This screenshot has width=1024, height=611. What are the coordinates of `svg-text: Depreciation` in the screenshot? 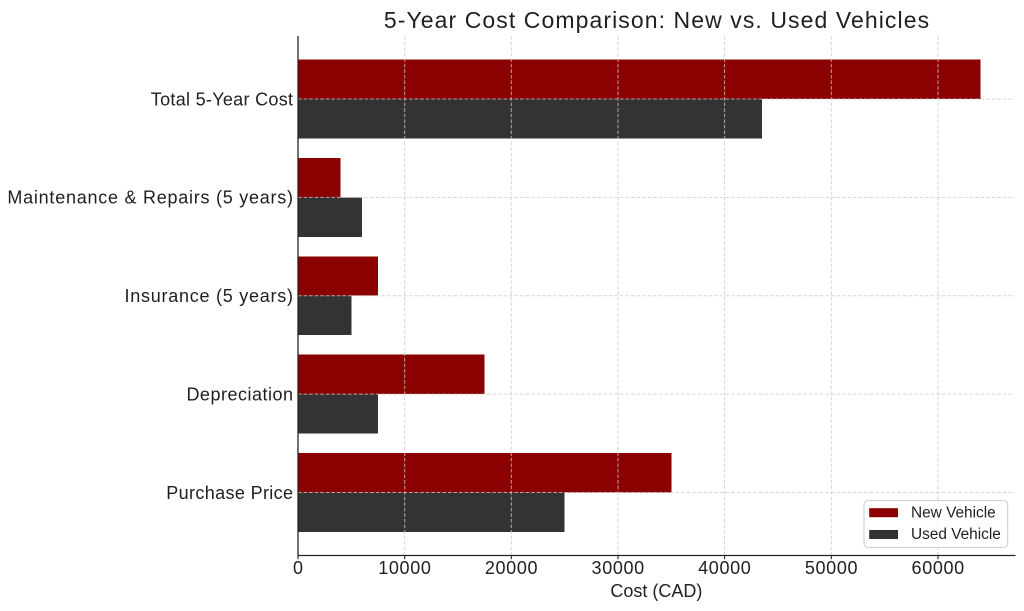 It's located at (239, 394).